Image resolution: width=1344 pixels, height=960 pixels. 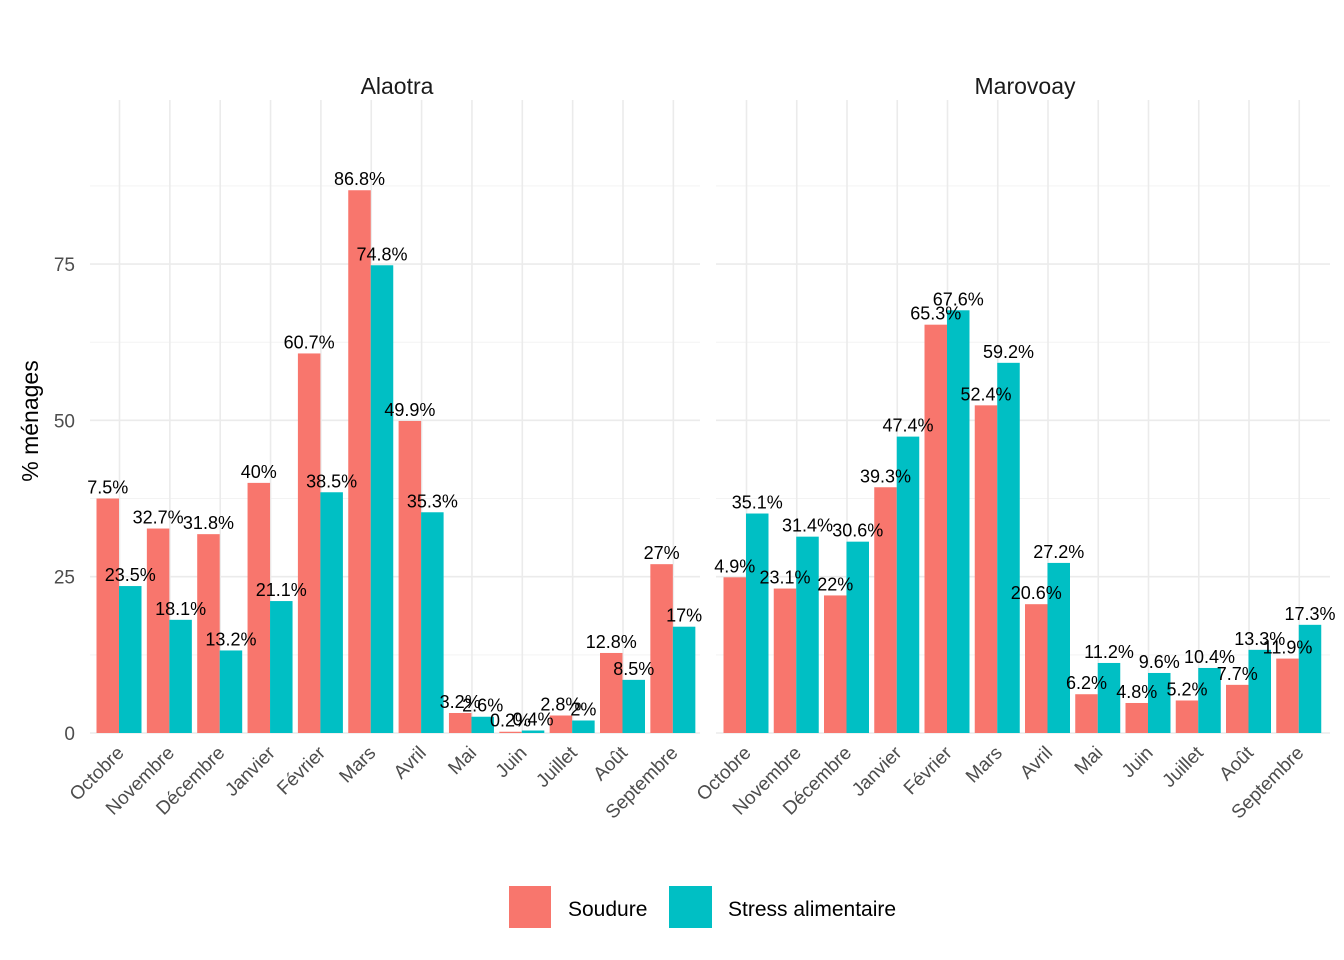 I want to click on data-label-soudure-novembre: 23.1%, so click(x=784, y=578).